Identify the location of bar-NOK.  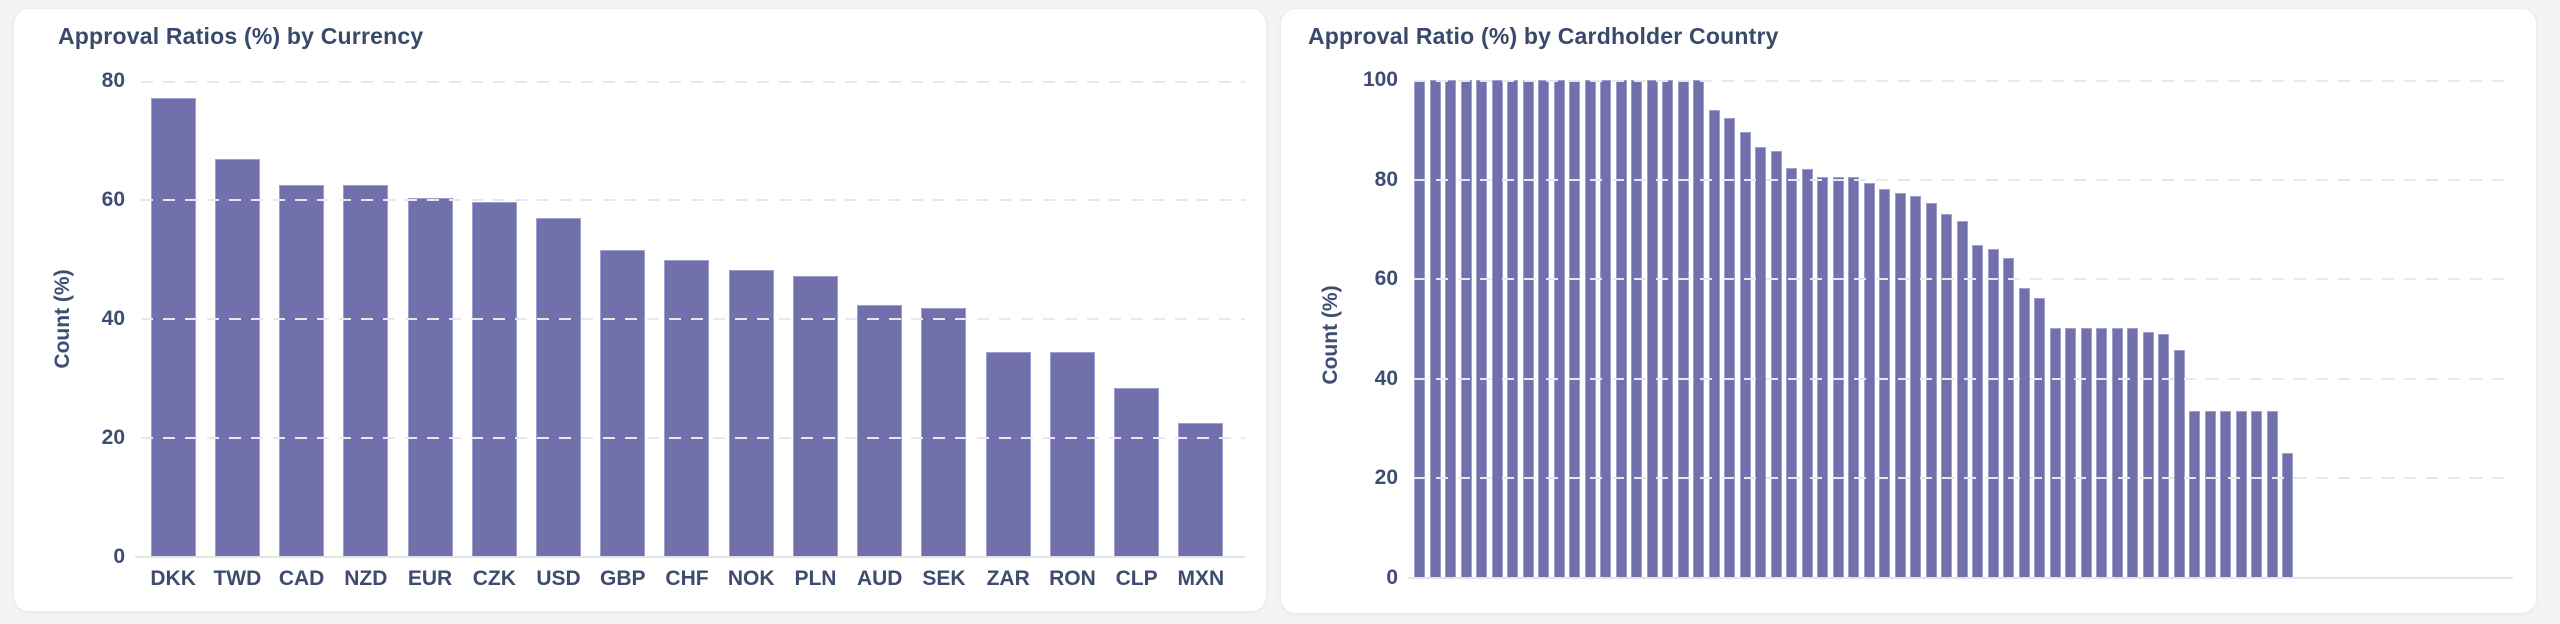
(751, 413).